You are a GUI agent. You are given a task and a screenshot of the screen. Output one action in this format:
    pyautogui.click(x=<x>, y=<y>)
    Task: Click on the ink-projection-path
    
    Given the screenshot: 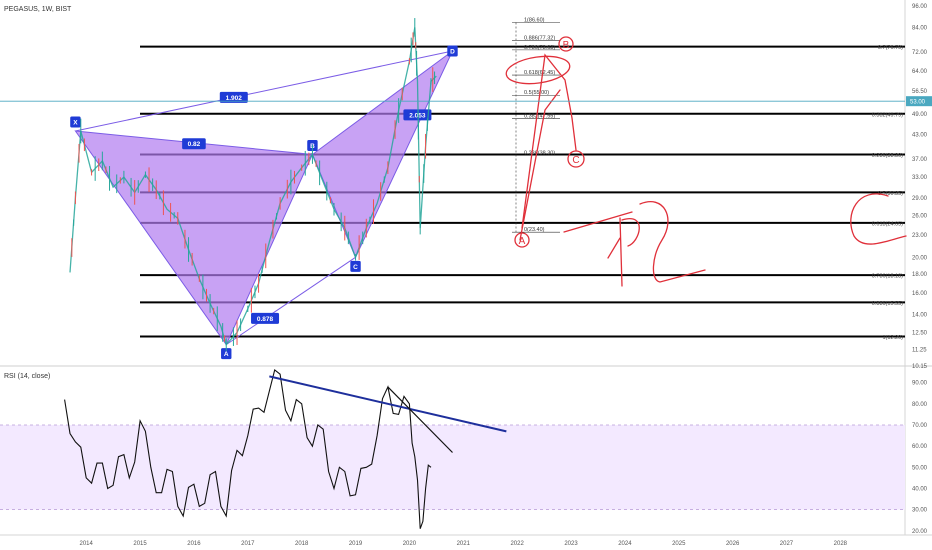 What is the action you would take?
    pyautogui.click(x=549, y=141)
    